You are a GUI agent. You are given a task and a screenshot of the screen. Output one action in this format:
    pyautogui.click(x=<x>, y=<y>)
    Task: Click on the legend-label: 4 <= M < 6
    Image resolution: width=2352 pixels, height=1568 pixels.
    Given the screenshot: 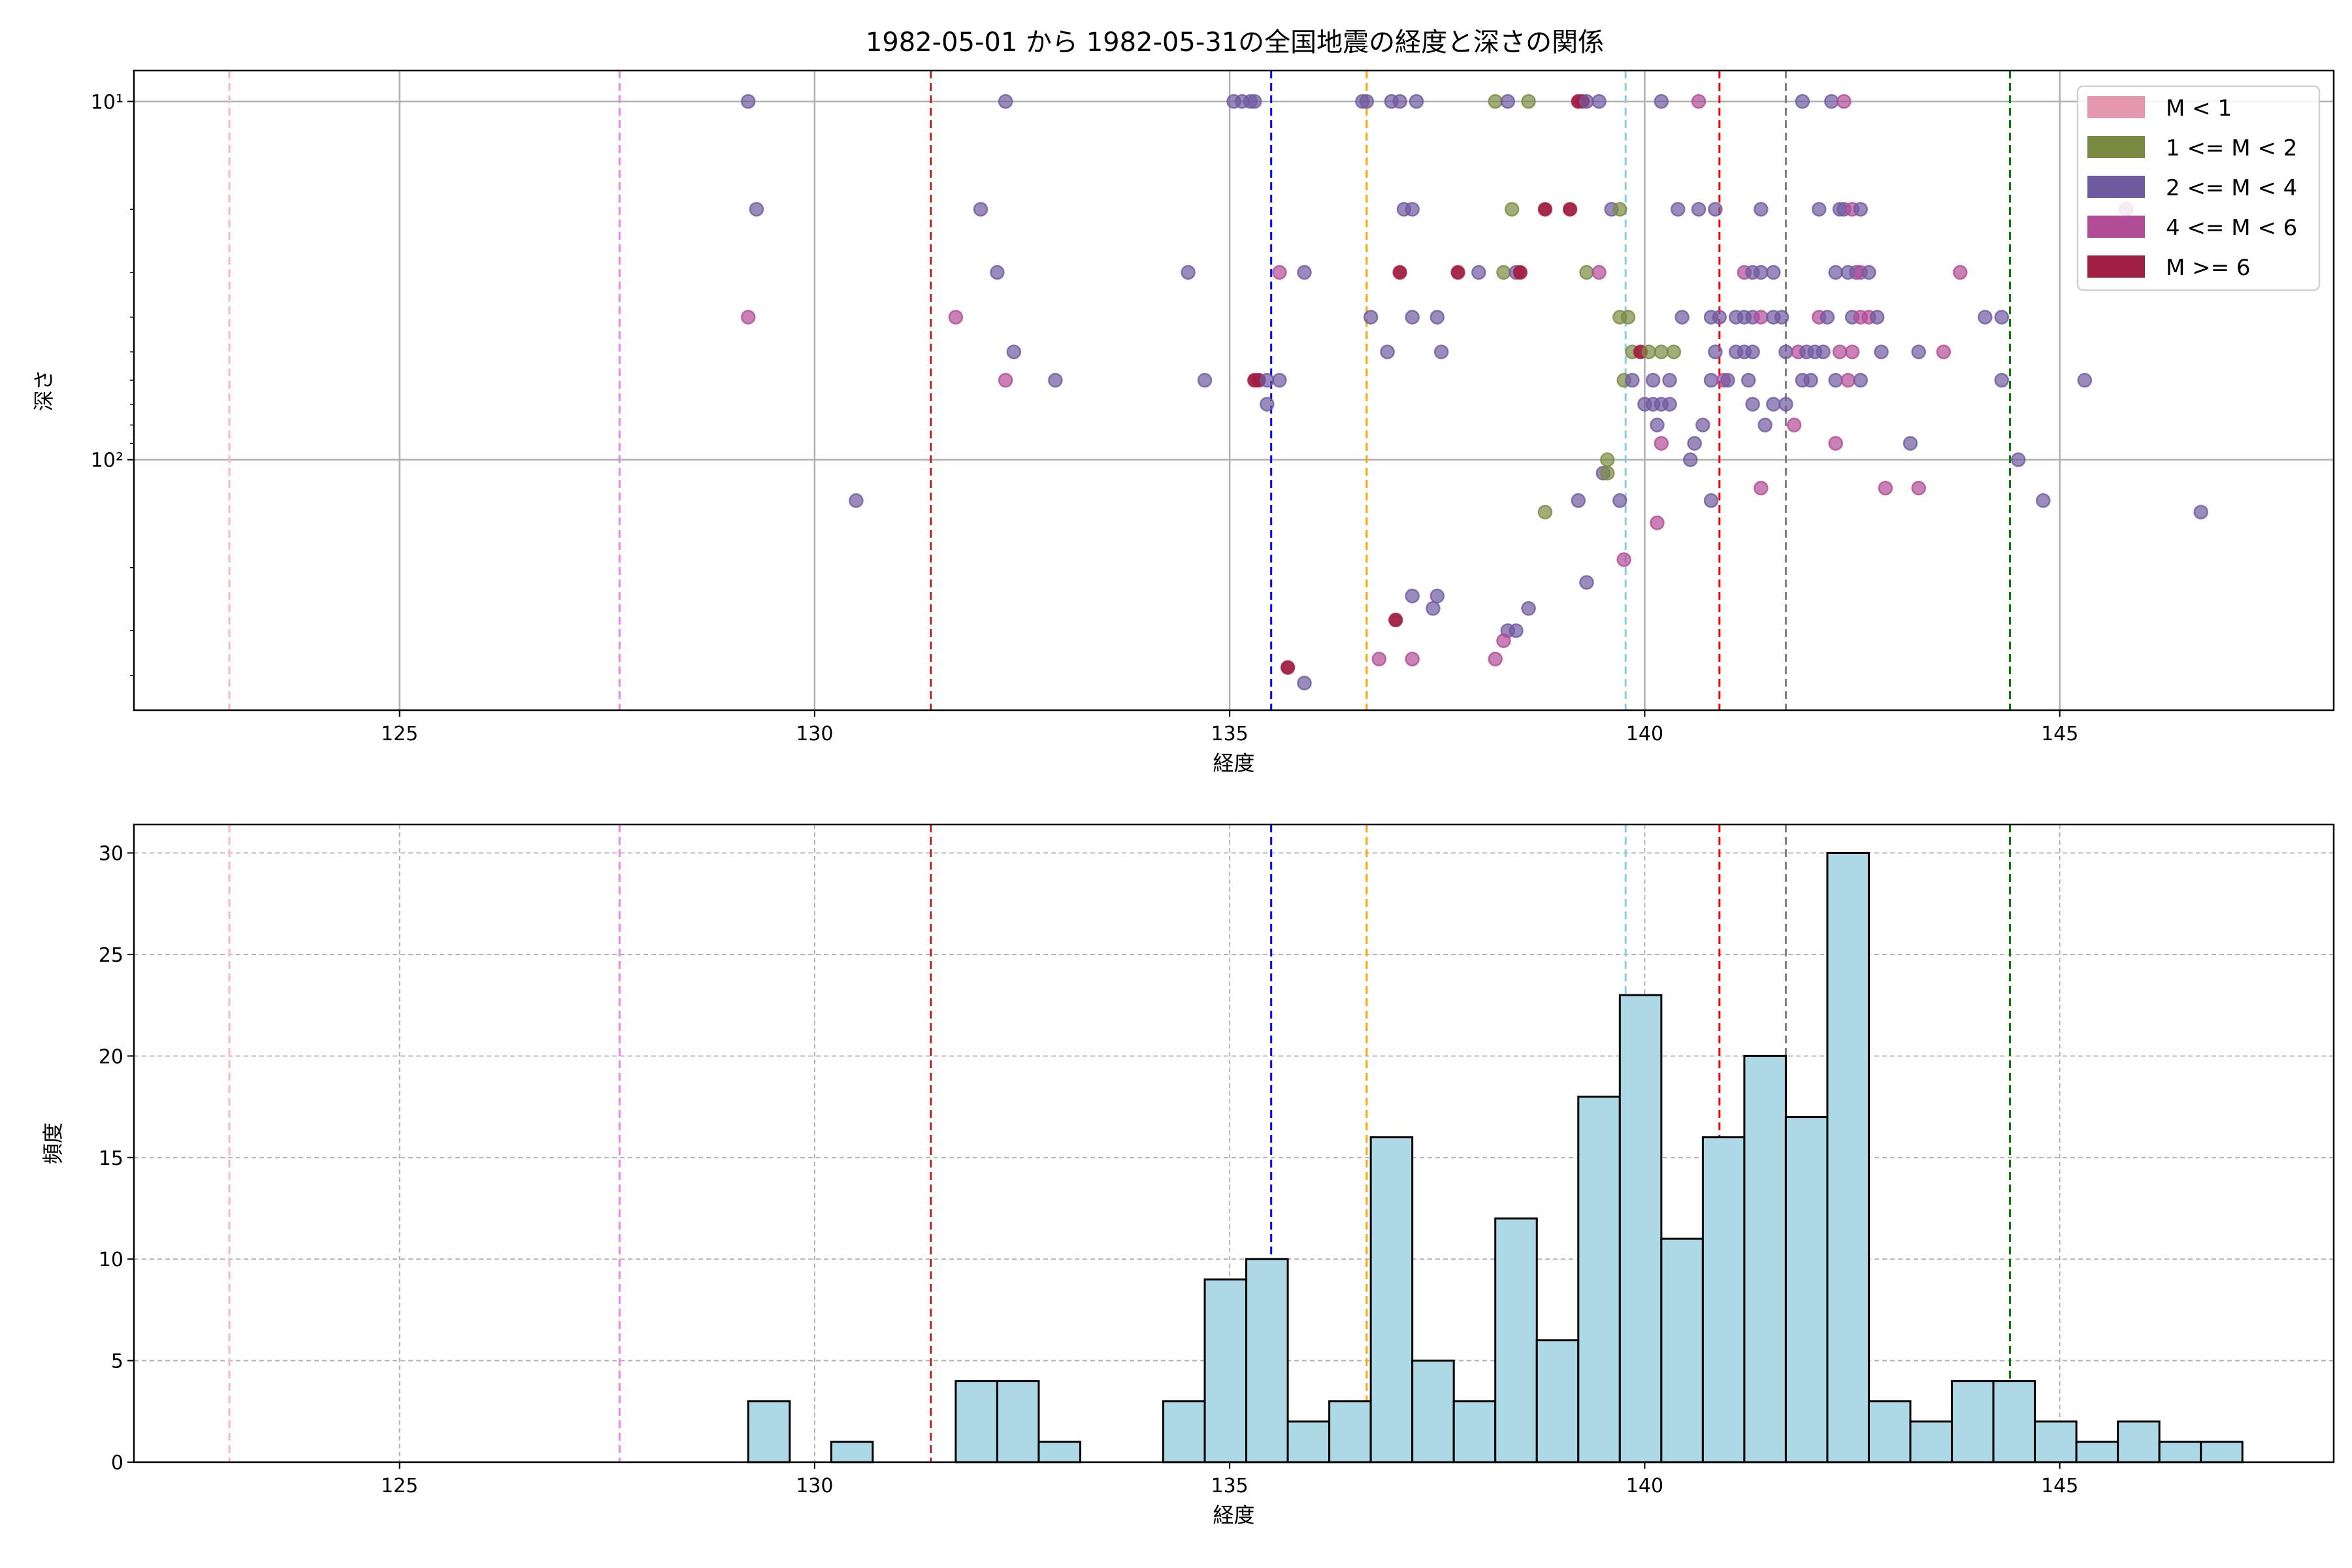 What is the action you would take?
    pyautogui.click(x=2231, y=228)
    